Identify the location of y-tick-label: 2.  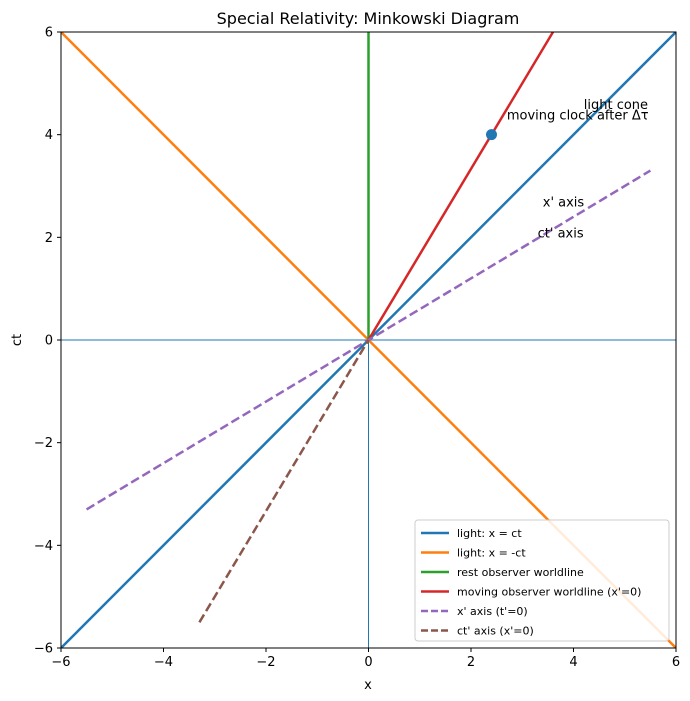
(49, 238).